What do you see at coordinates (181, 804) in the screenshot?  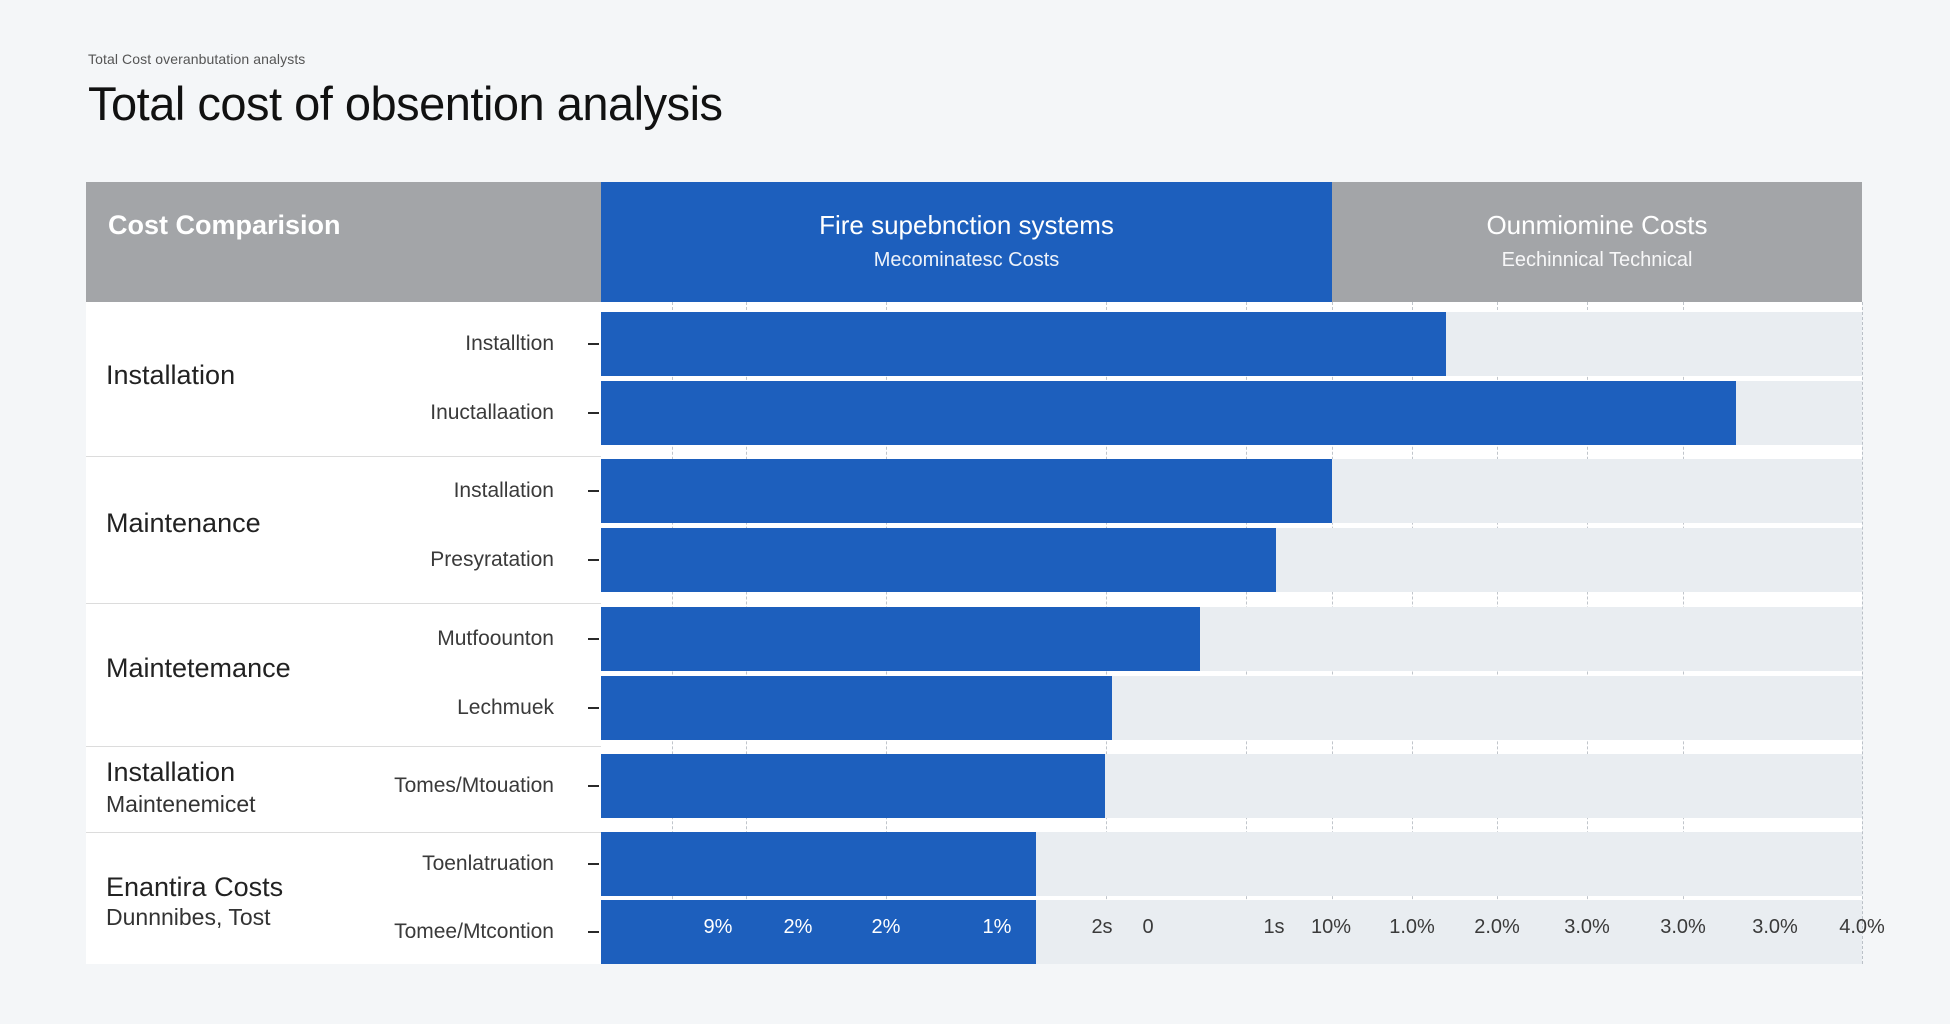 I see `group-subtitle: Maintenemicet` at bounding box center [181, 804].